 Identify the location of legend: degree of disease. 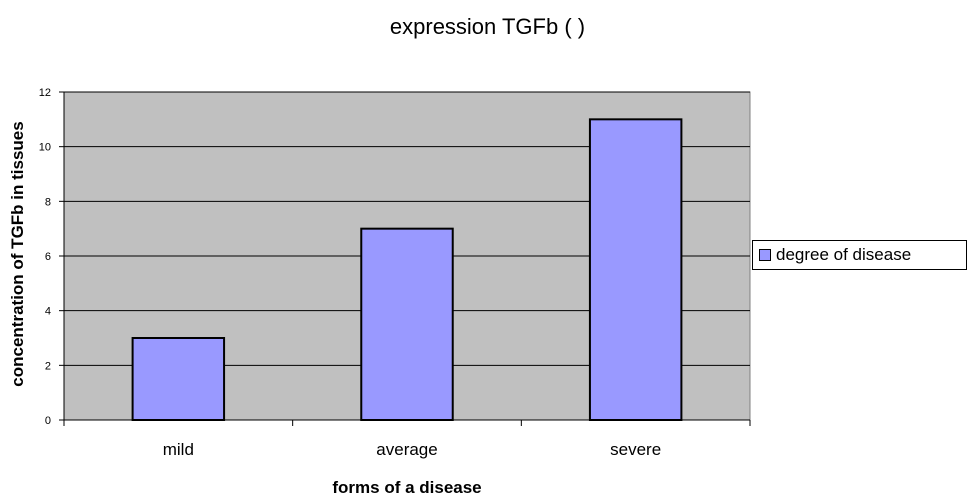
(859, 255).